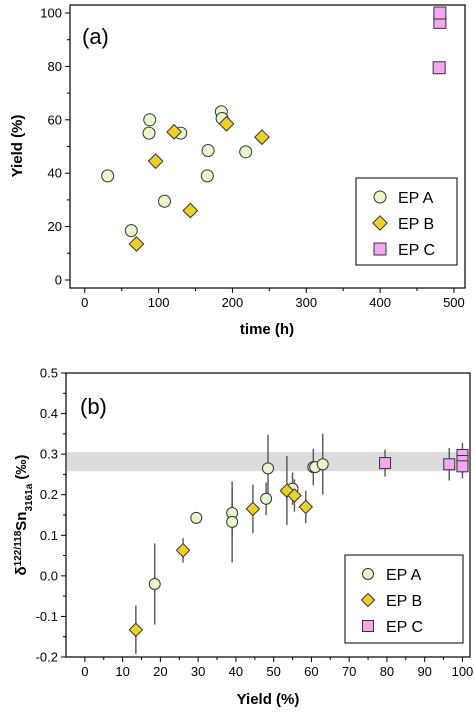  Describe the element at coordinates (236, 671) in the screenshot. I see `x-tick-label: 40` at that location.